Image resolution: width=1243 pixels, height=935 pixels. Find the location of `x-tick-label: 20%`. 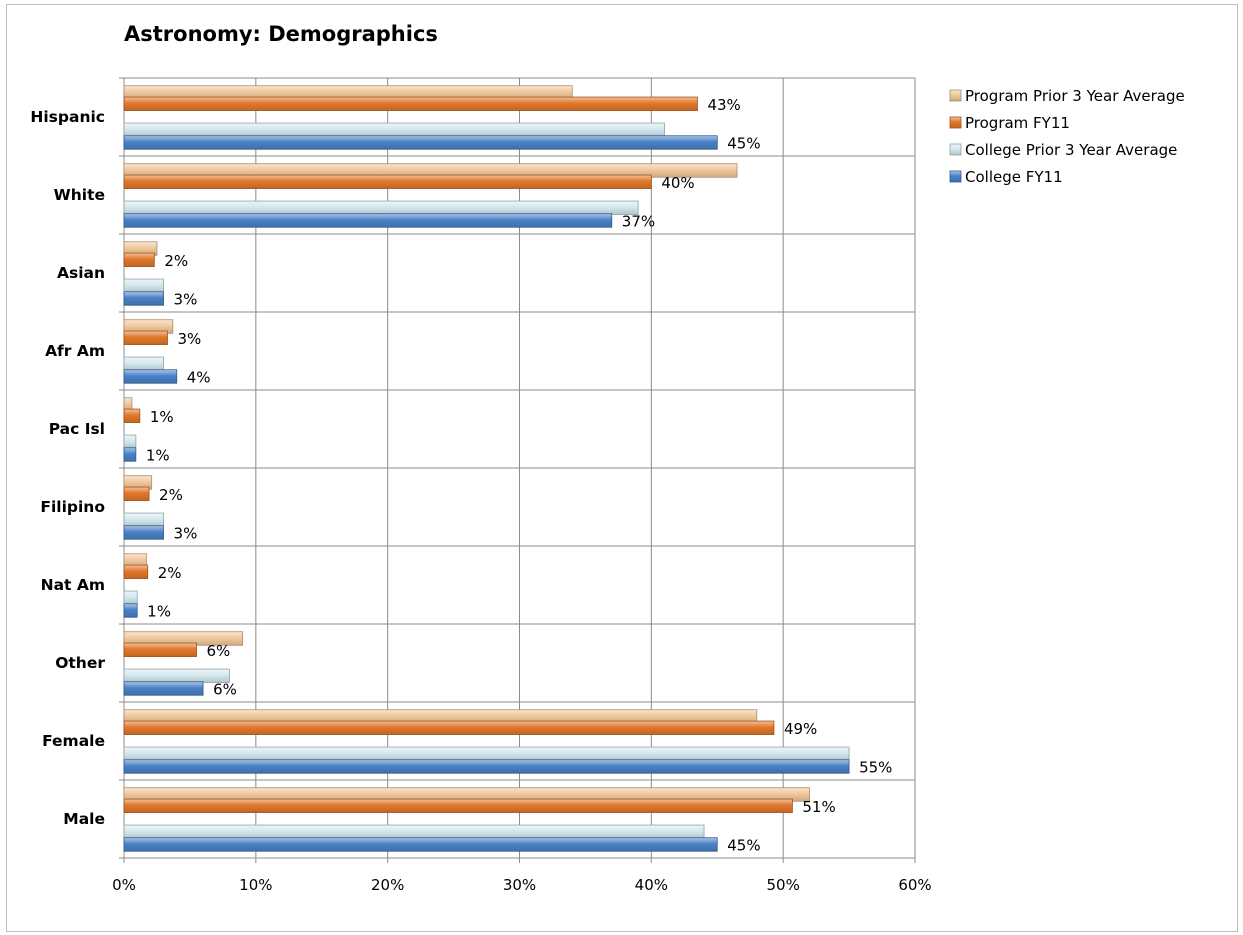

x-tick-label: 20% is located at coordinates (387, 885).